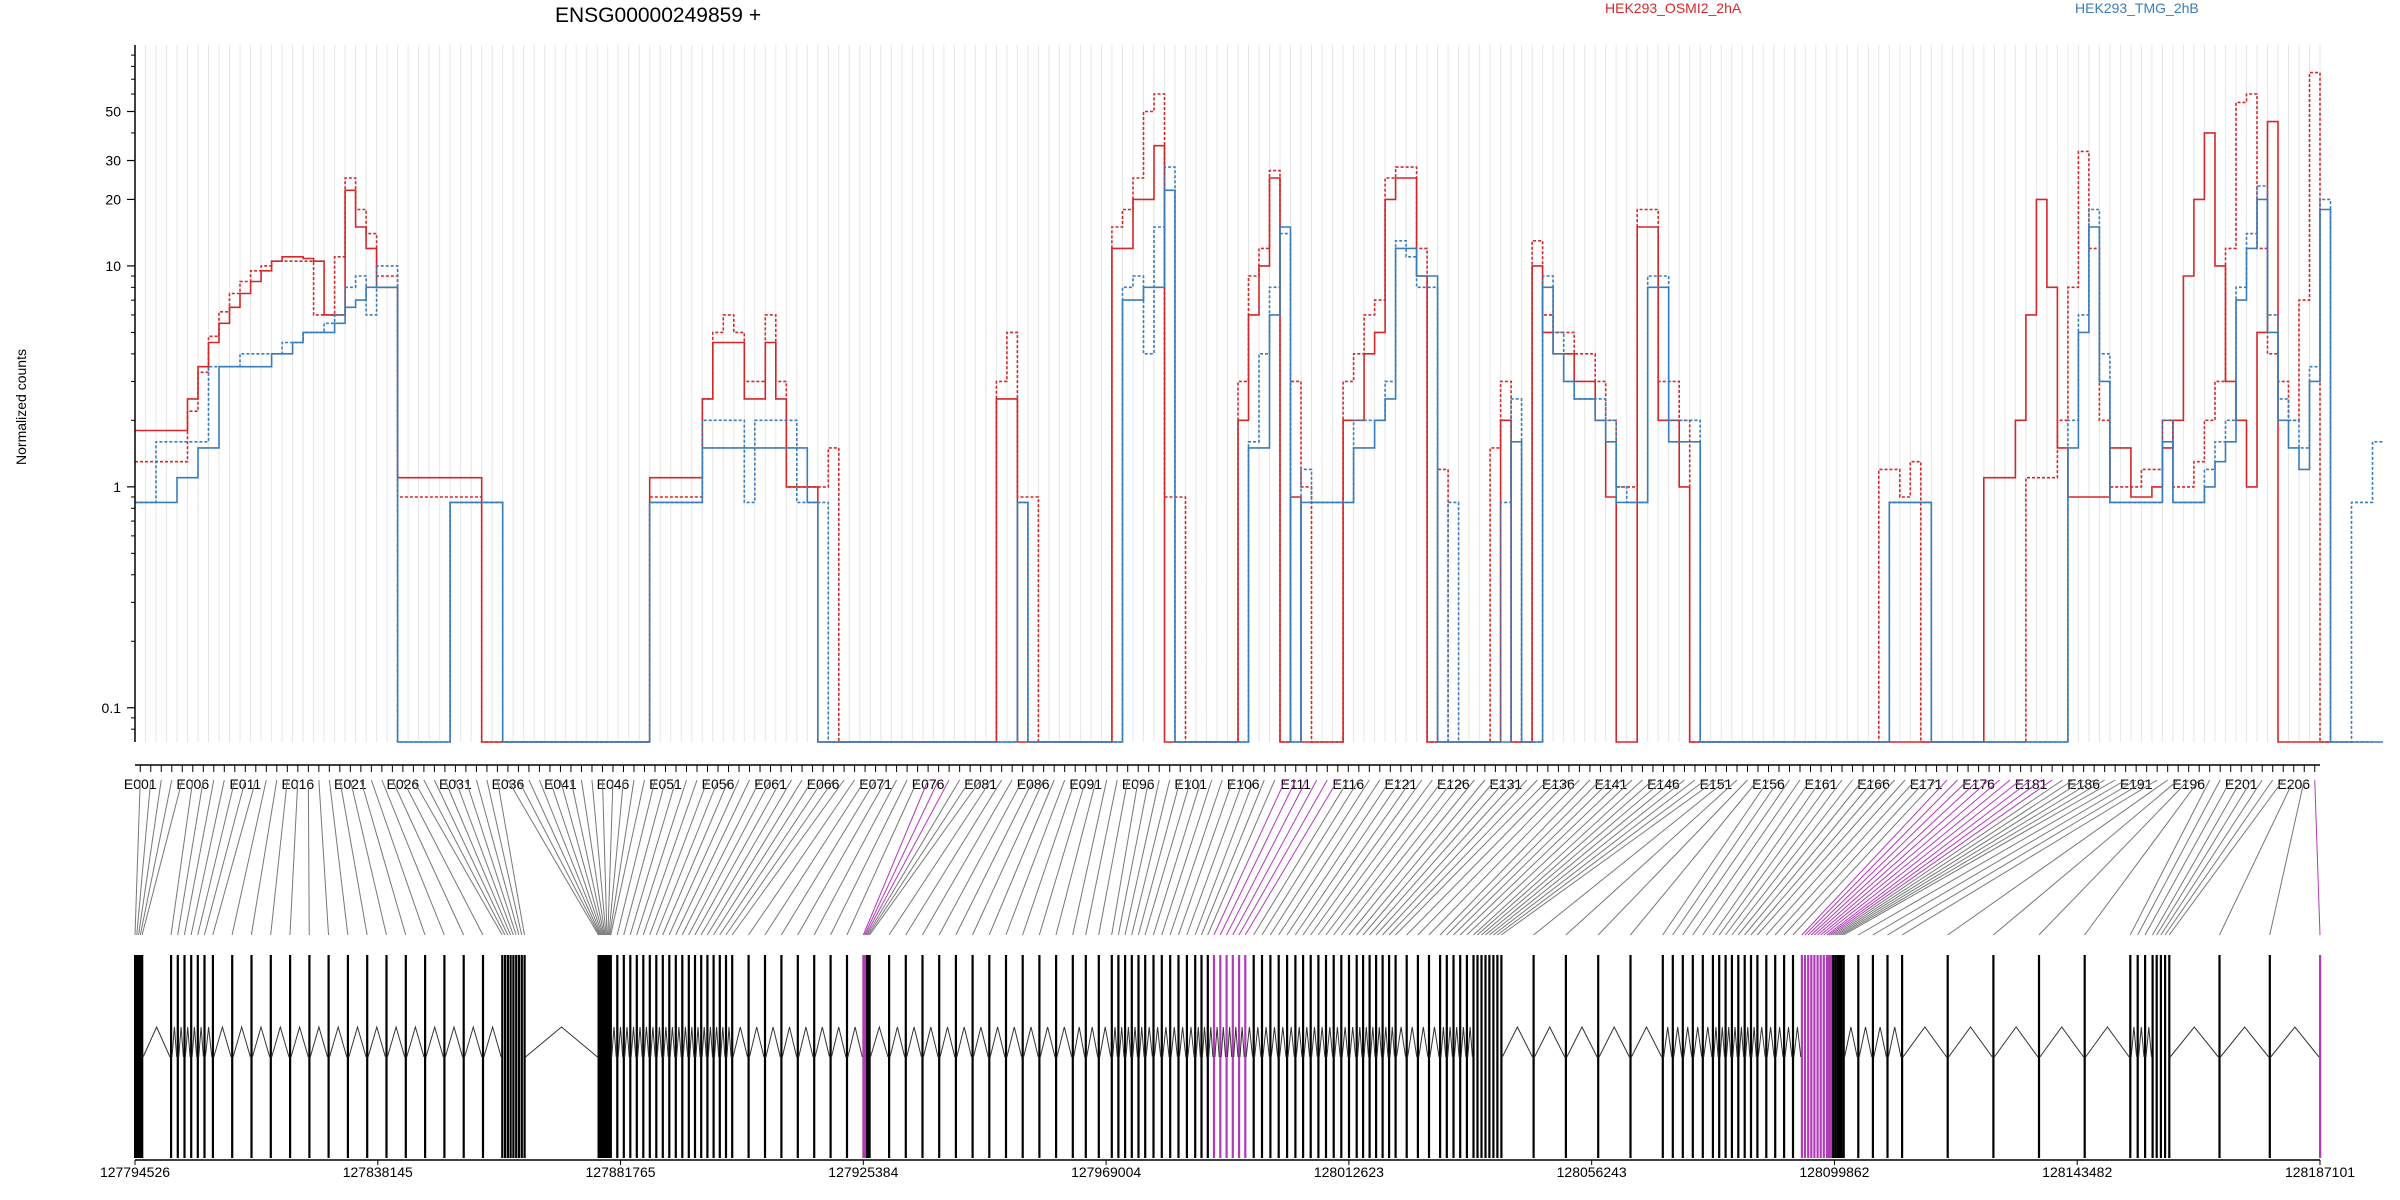  Describe the element at coordinates (875, 784) in the screenshot. I see `x-tick-label: E071` at that location.